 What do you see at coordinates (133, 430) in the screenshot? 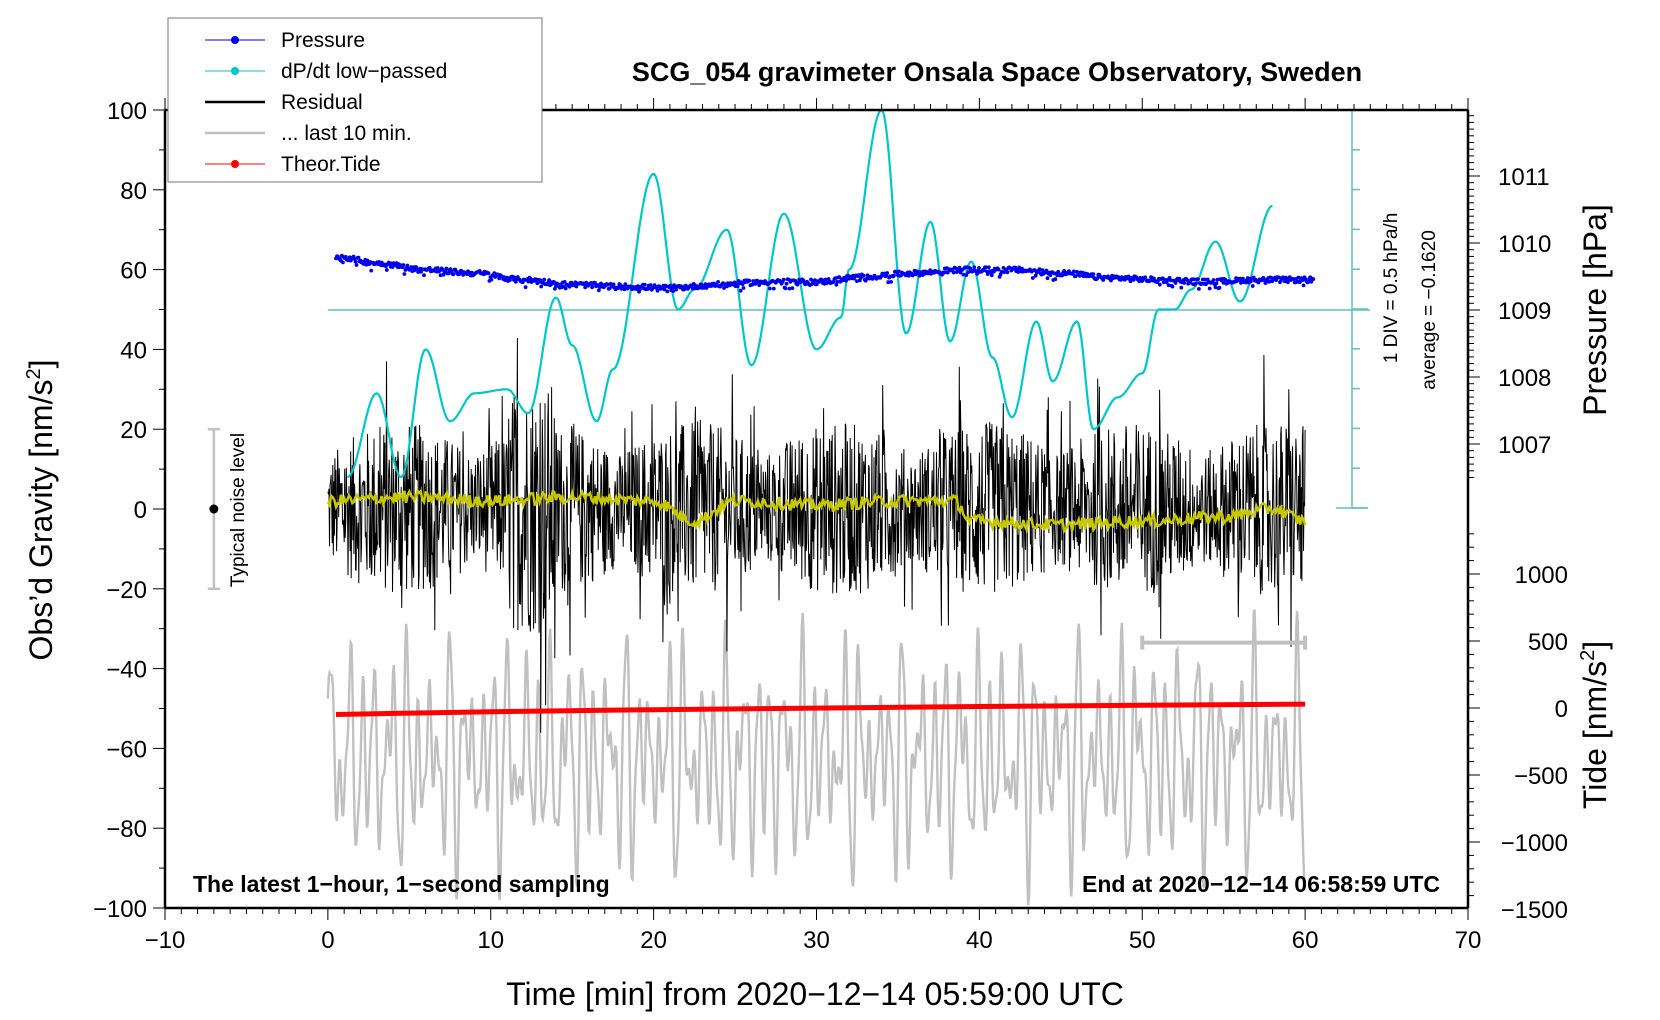
I see `y-tick-label: 20` at bounding box center [133, 430].